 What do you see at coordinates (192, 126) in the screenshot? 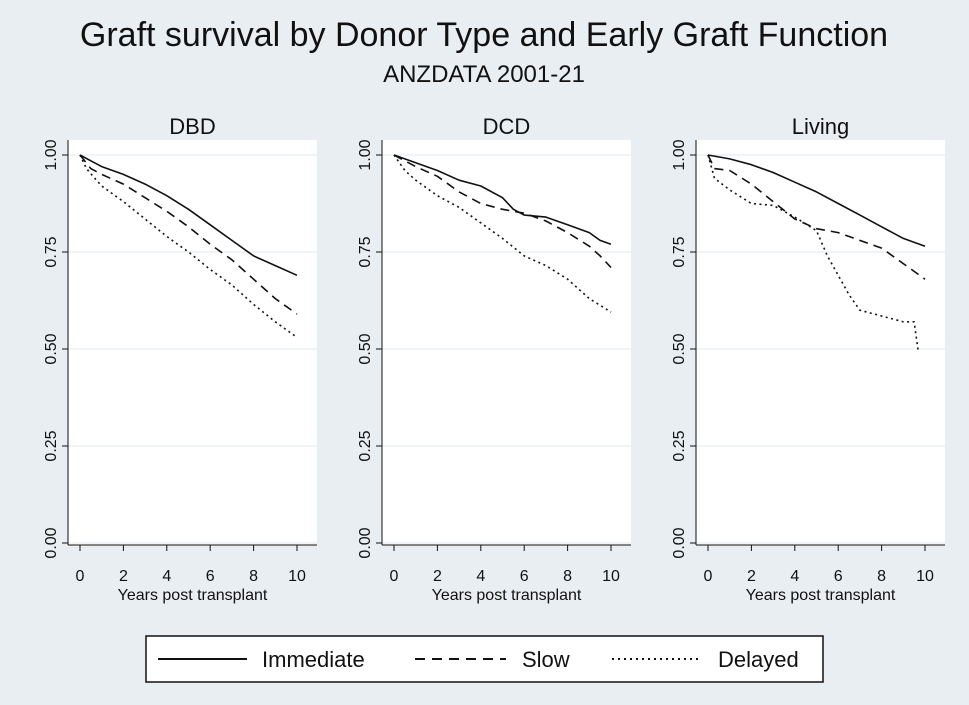
I see `panel-title: DBD` at bounding box center [192, 126].